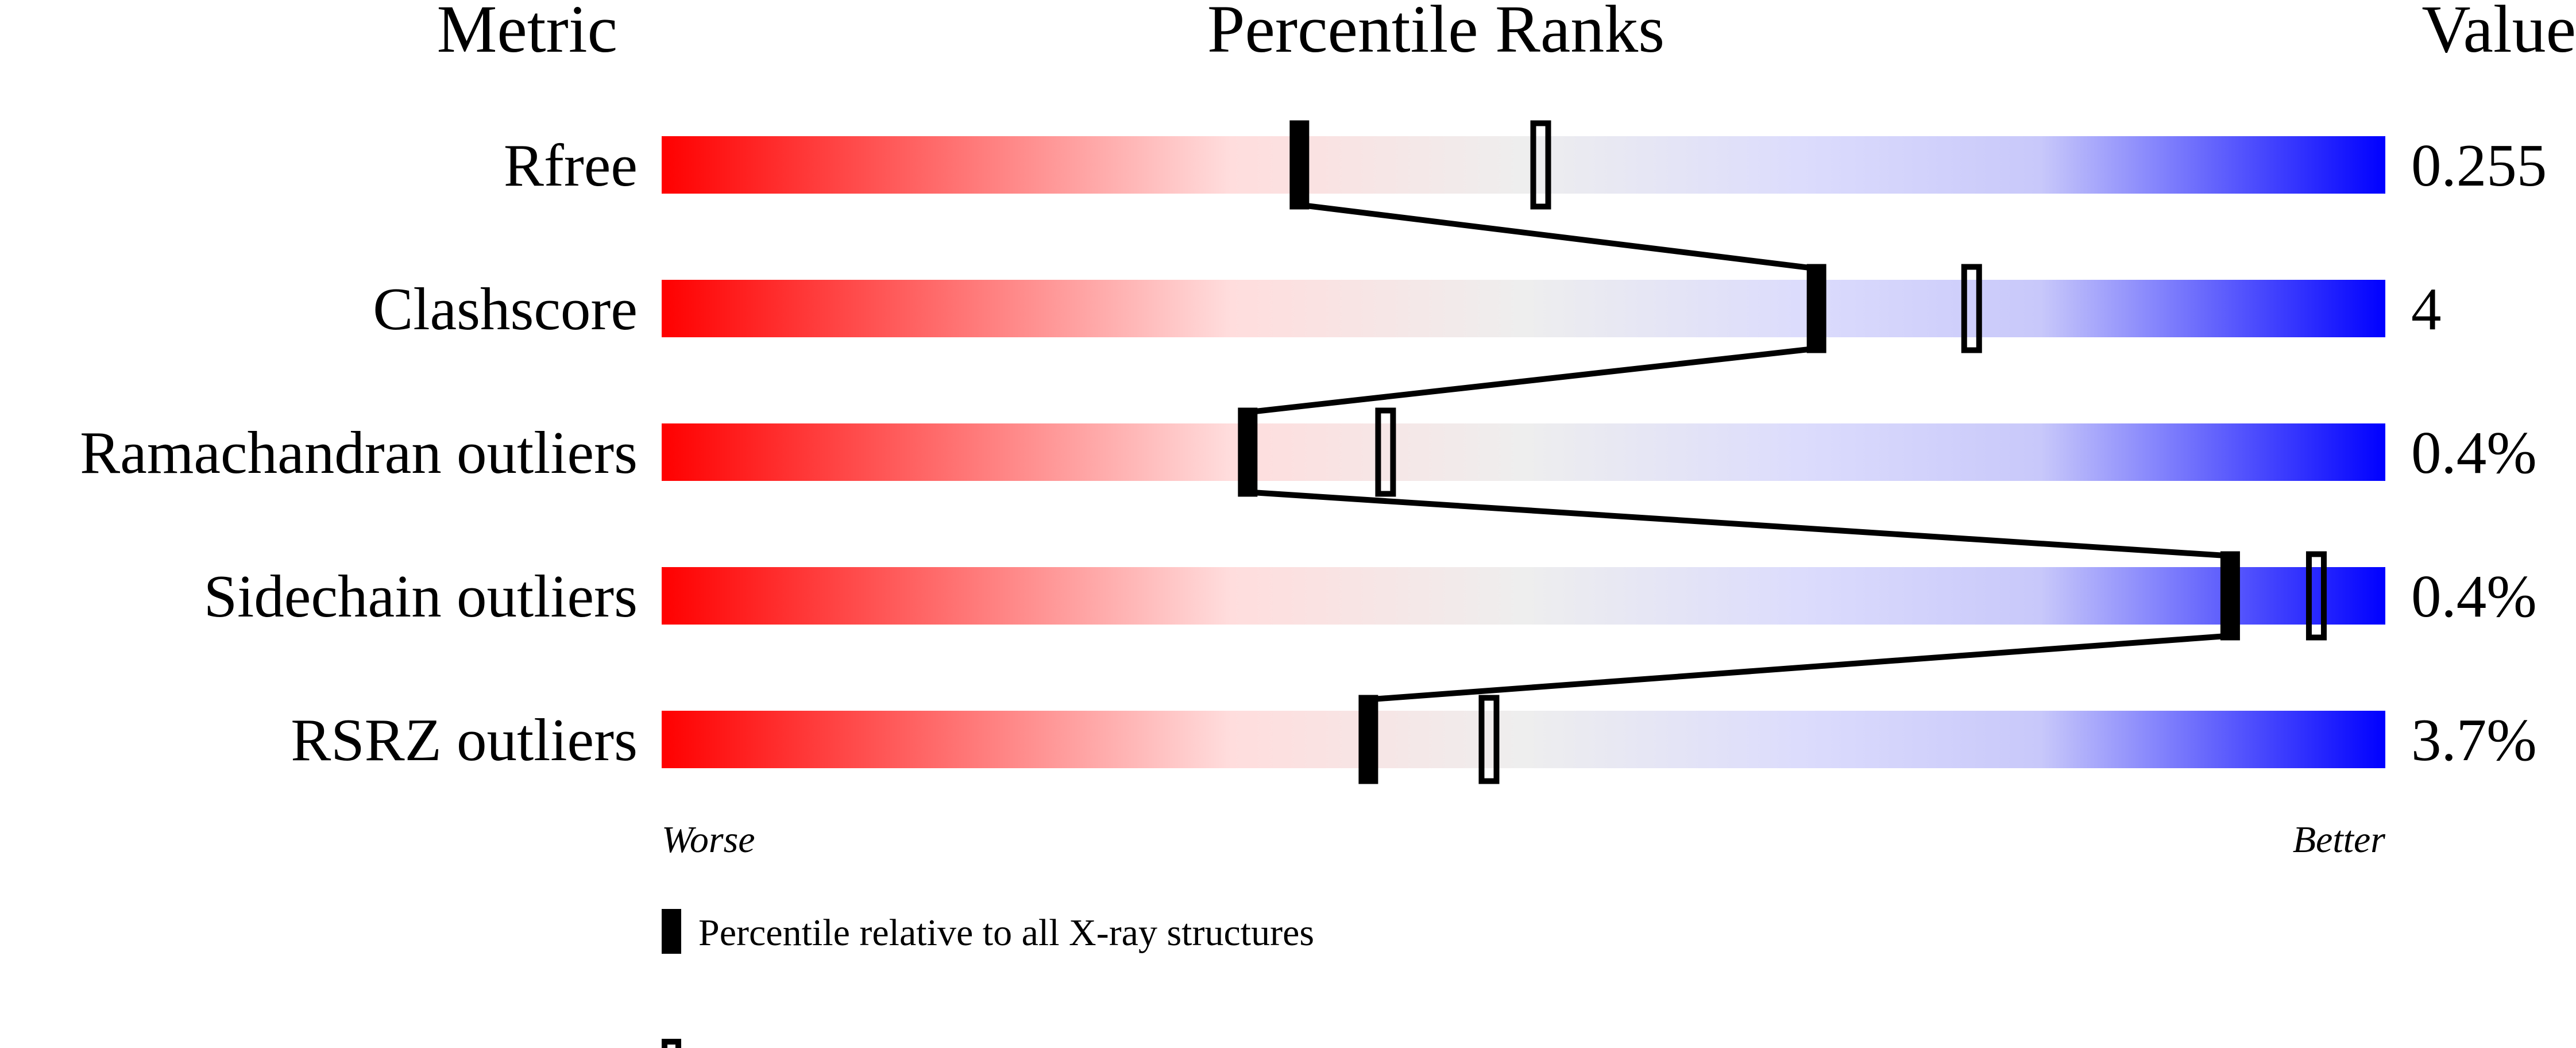  Describe the element at coordinates (708, 840) in the screenshot. I see `axis-label-worse: Worse` at that location.